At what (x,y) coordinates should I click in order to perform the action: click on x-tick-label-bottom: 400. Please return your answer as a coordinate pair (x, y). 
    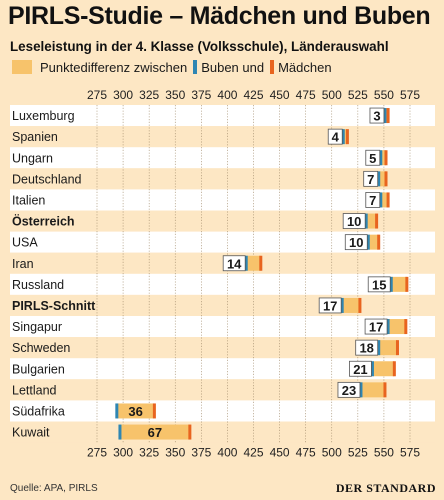
    Looking at the image, I should click on (227, 453).